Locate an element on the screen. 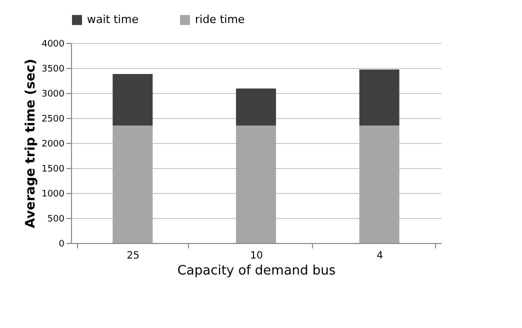 This screenshot has width=522, height=328. y-tick-label: 2000 is located at coordinates (53, 145).